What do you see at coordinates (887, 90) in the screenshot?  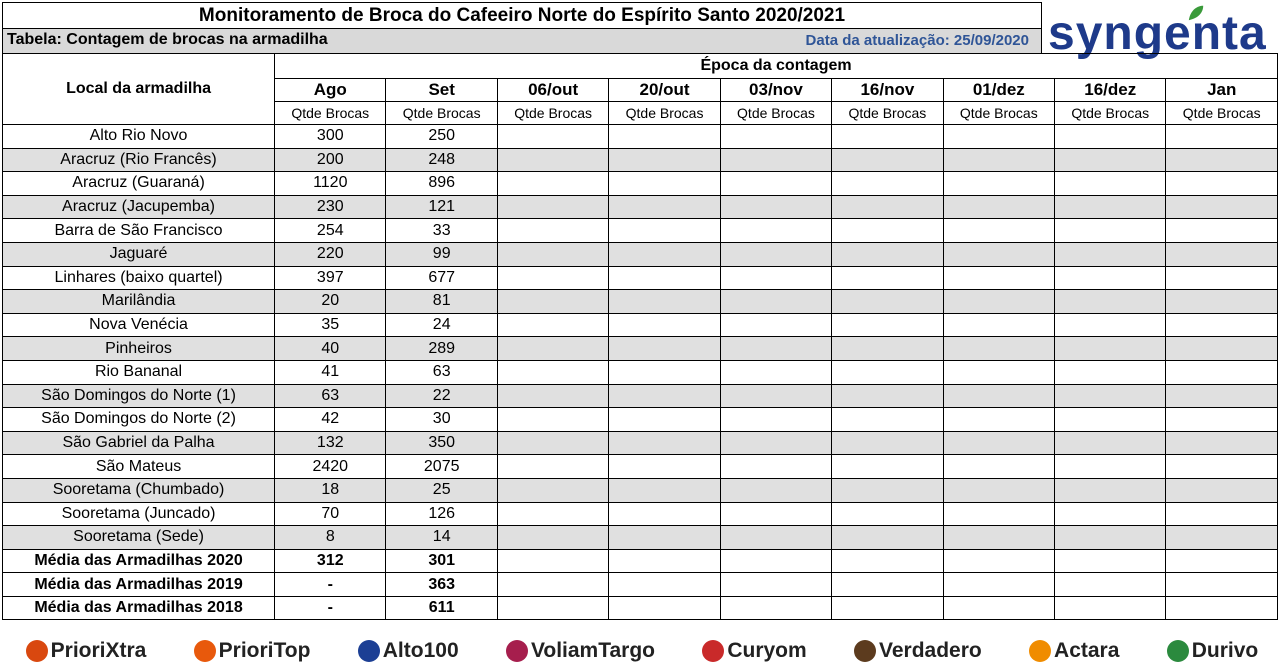 I see `period-header: 16/nov` at bounding box center [887, 90].